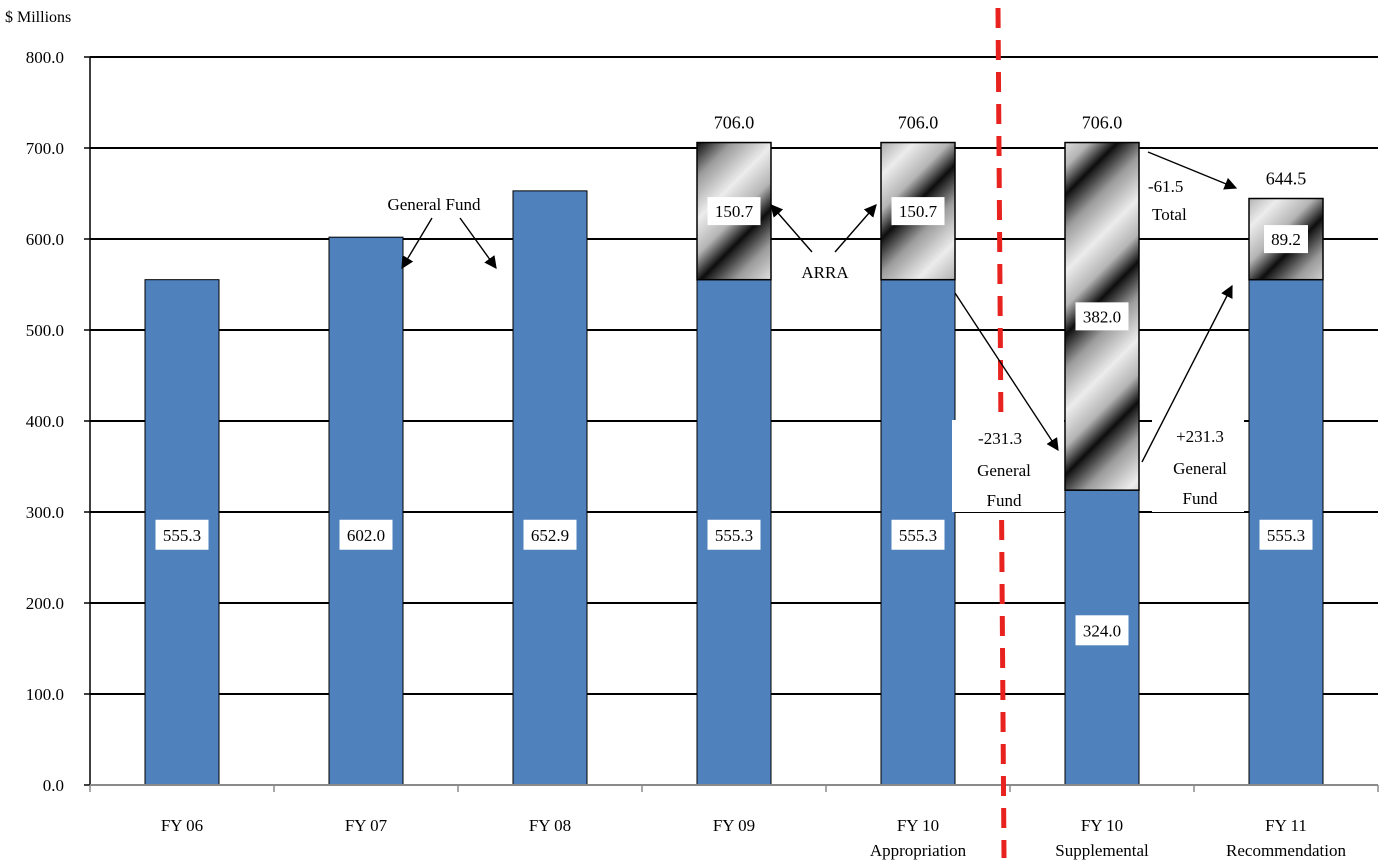  I want to click on gf-decrease-value: -231.3, so click(1000, 438).